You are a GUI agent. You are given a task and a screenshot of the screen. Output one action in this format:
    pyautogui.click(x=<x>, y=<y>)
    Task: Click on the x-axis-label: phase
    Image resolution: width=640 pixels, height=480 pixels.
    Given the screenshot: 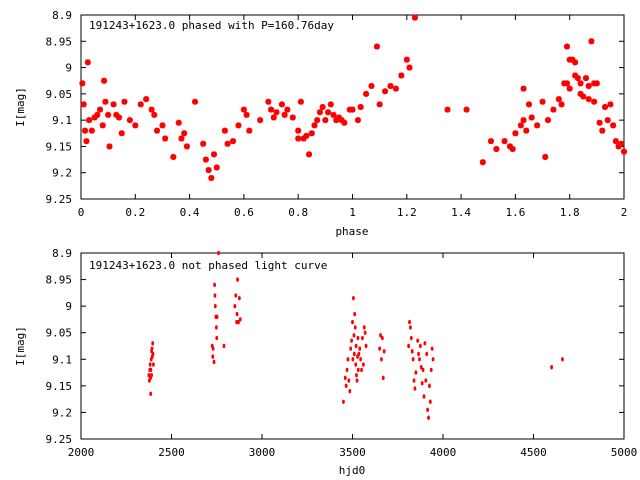 What is the action you would take?
    pyautogui.click(x=351, y=231)
    